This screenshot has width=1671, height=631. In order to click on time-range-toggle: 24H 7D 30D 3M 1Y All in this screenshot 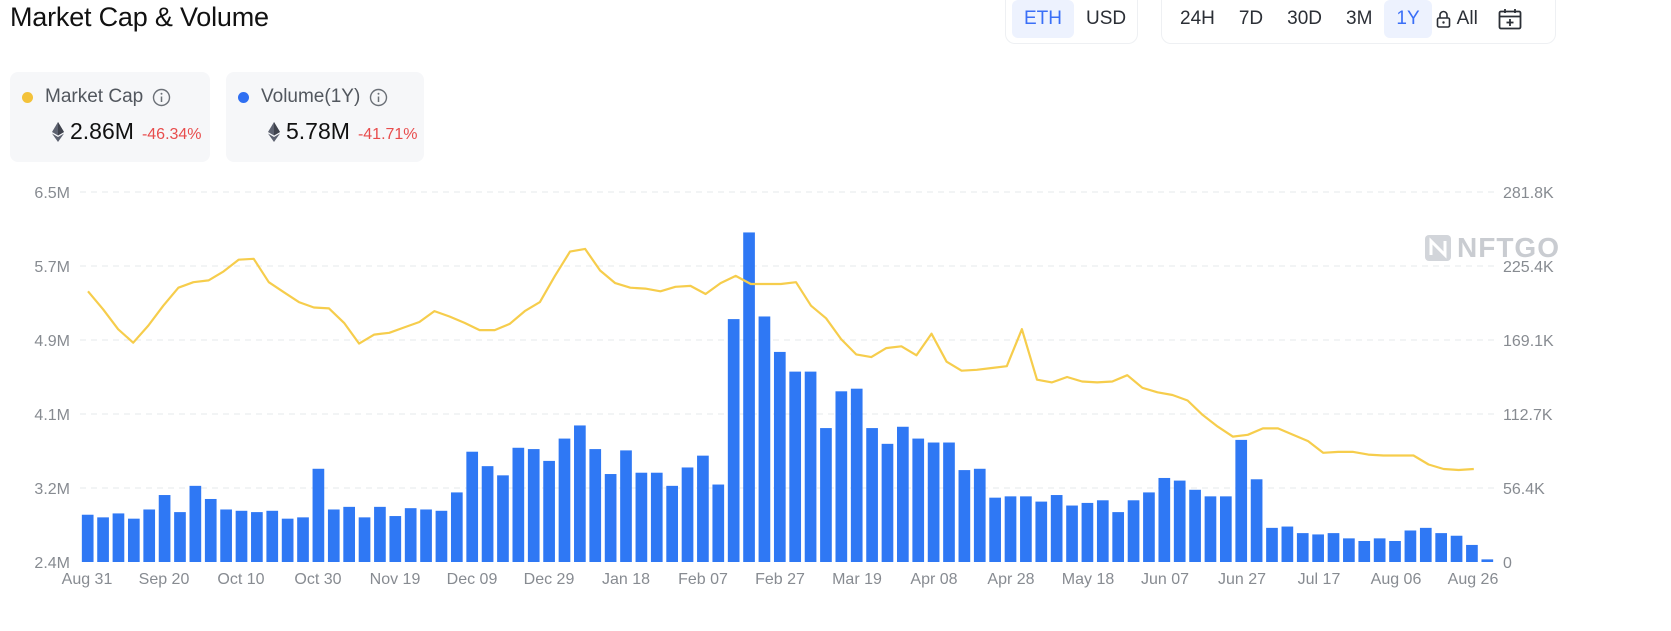, I will do `click(1358, 22)`.